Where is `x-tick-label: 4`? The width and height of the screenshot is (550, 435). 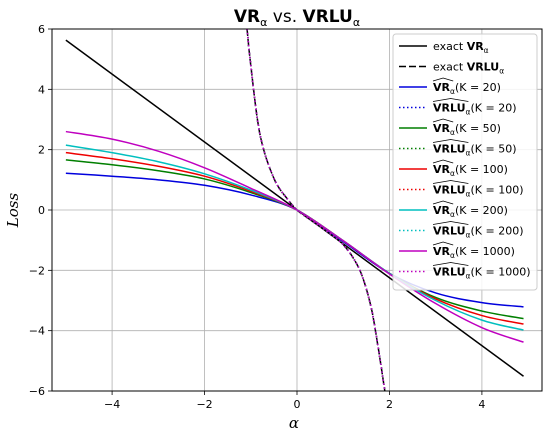 x-tick-label: 4 is located at coordinates (481, 404).